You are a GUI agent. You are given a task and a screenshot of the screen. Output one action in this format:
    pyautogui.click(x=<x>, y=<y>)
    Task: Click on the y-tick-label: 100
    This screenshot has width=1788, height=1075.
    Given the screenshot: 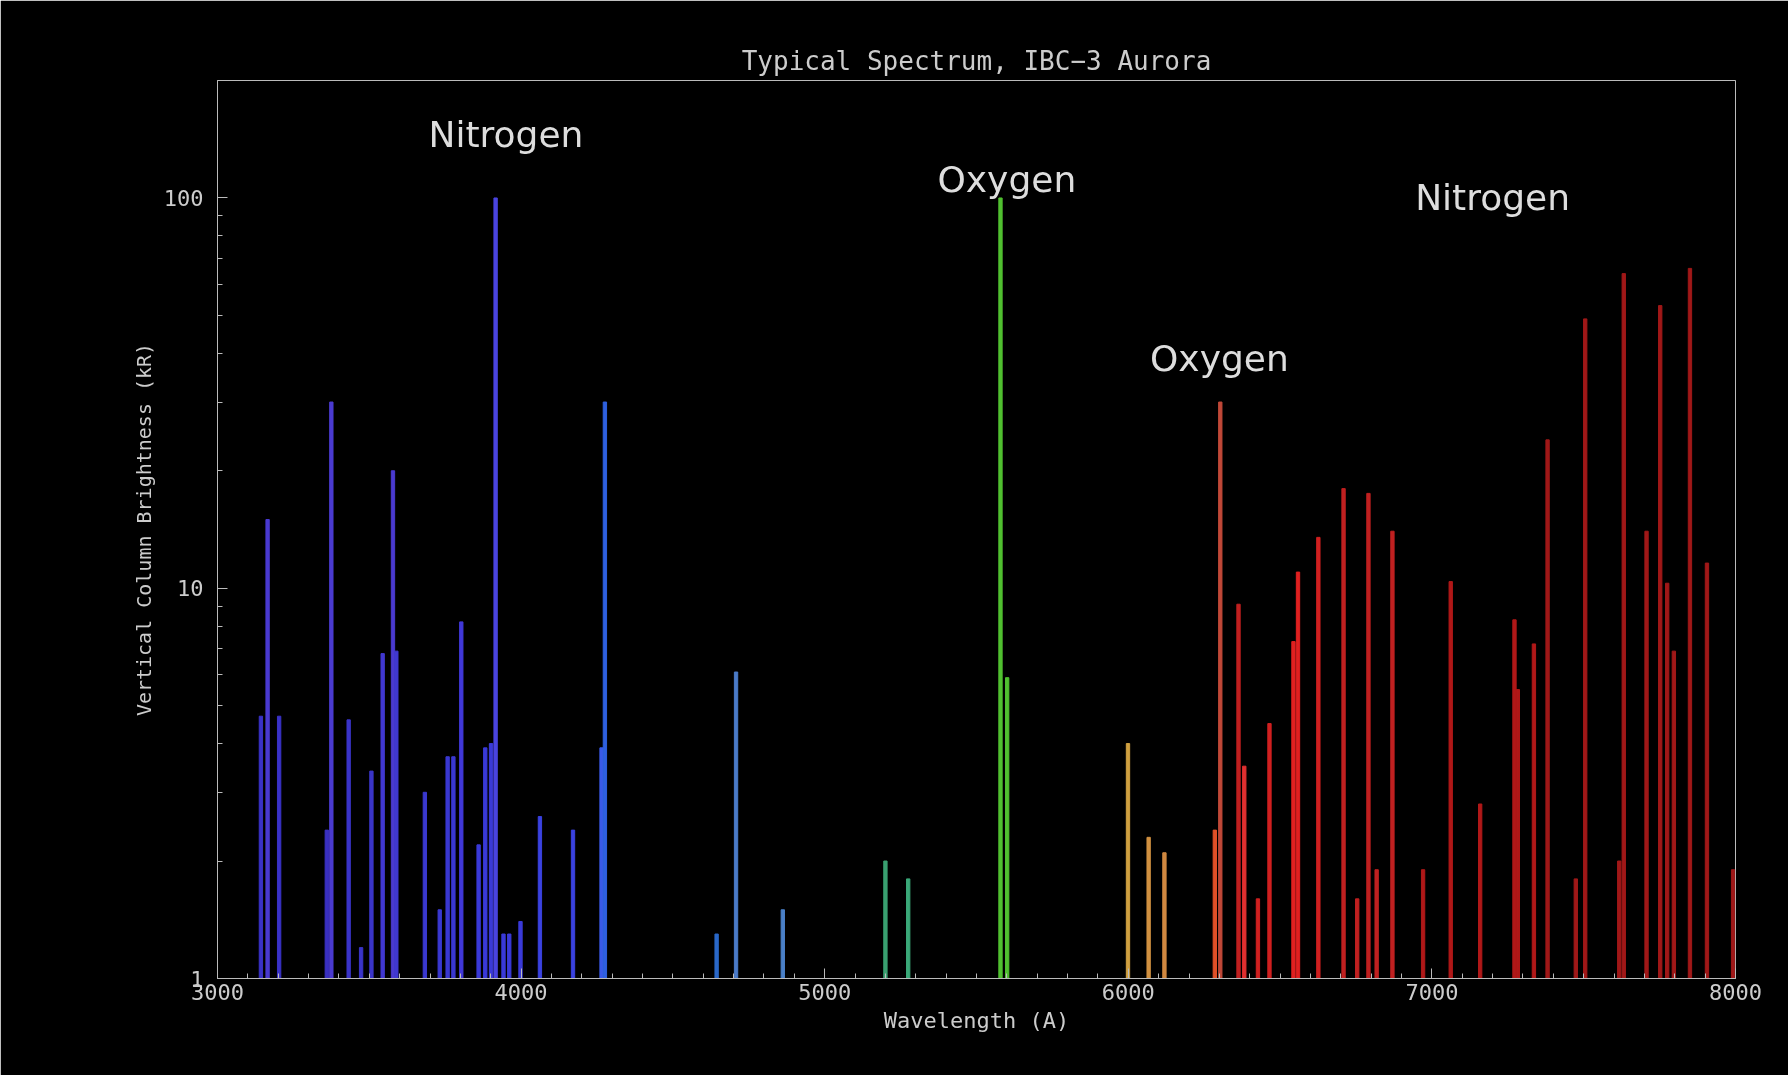 What is the action you would take?
    pyautogui.click(x=183, y=198)
    